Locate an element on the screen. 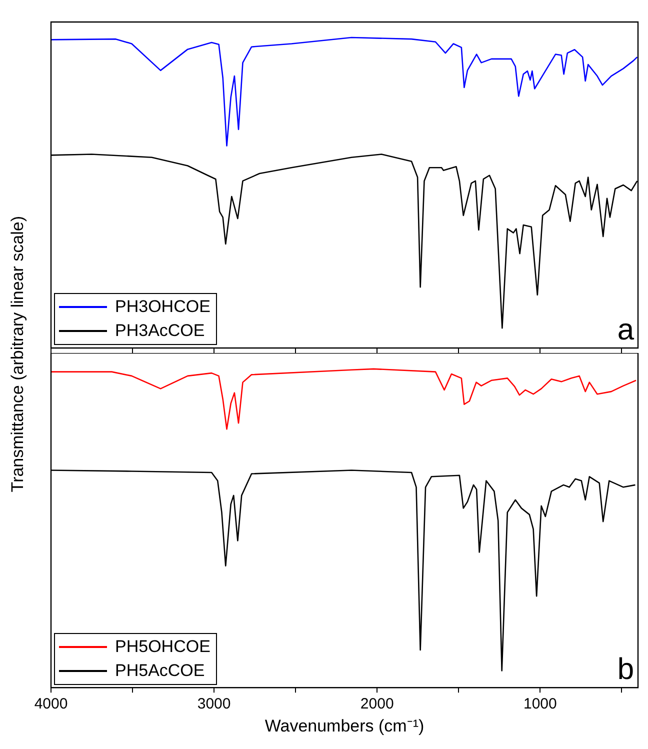 The width and height of the screenshot is (648, 749). x-tick-label: 1000 is located at coordinates (540, 704).